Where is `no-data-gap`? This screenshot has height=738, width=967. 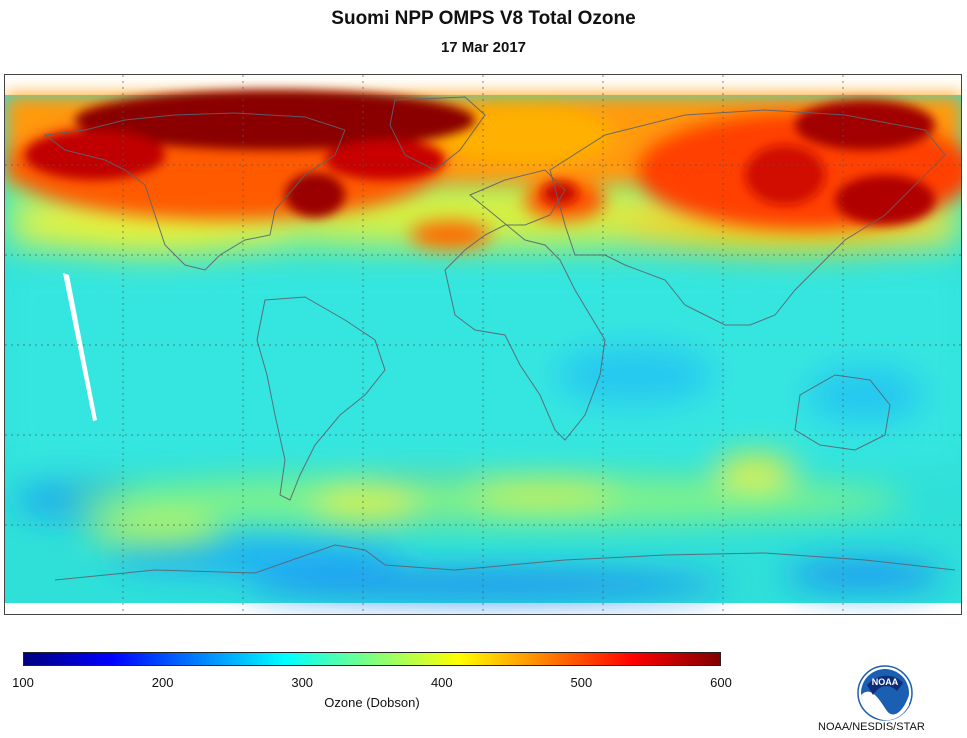 no-data-gap is located at coordinates (80, 347).